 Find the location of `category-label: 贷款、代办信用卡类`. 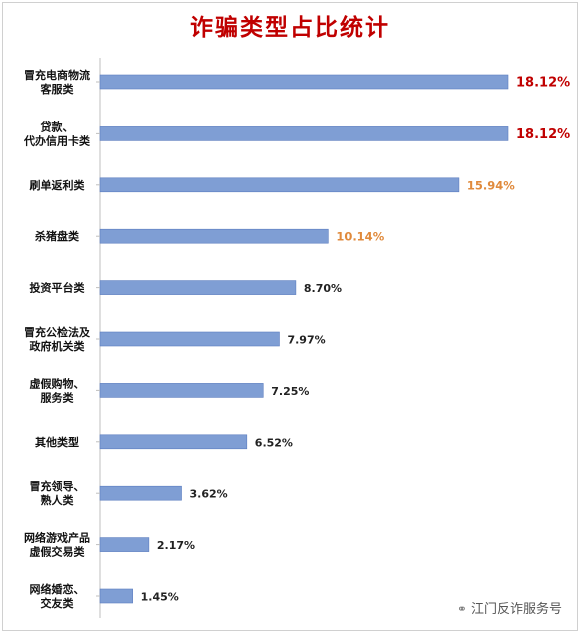

category-label: 贷款、代办信用卡类 is located at coordinates (57, 133).